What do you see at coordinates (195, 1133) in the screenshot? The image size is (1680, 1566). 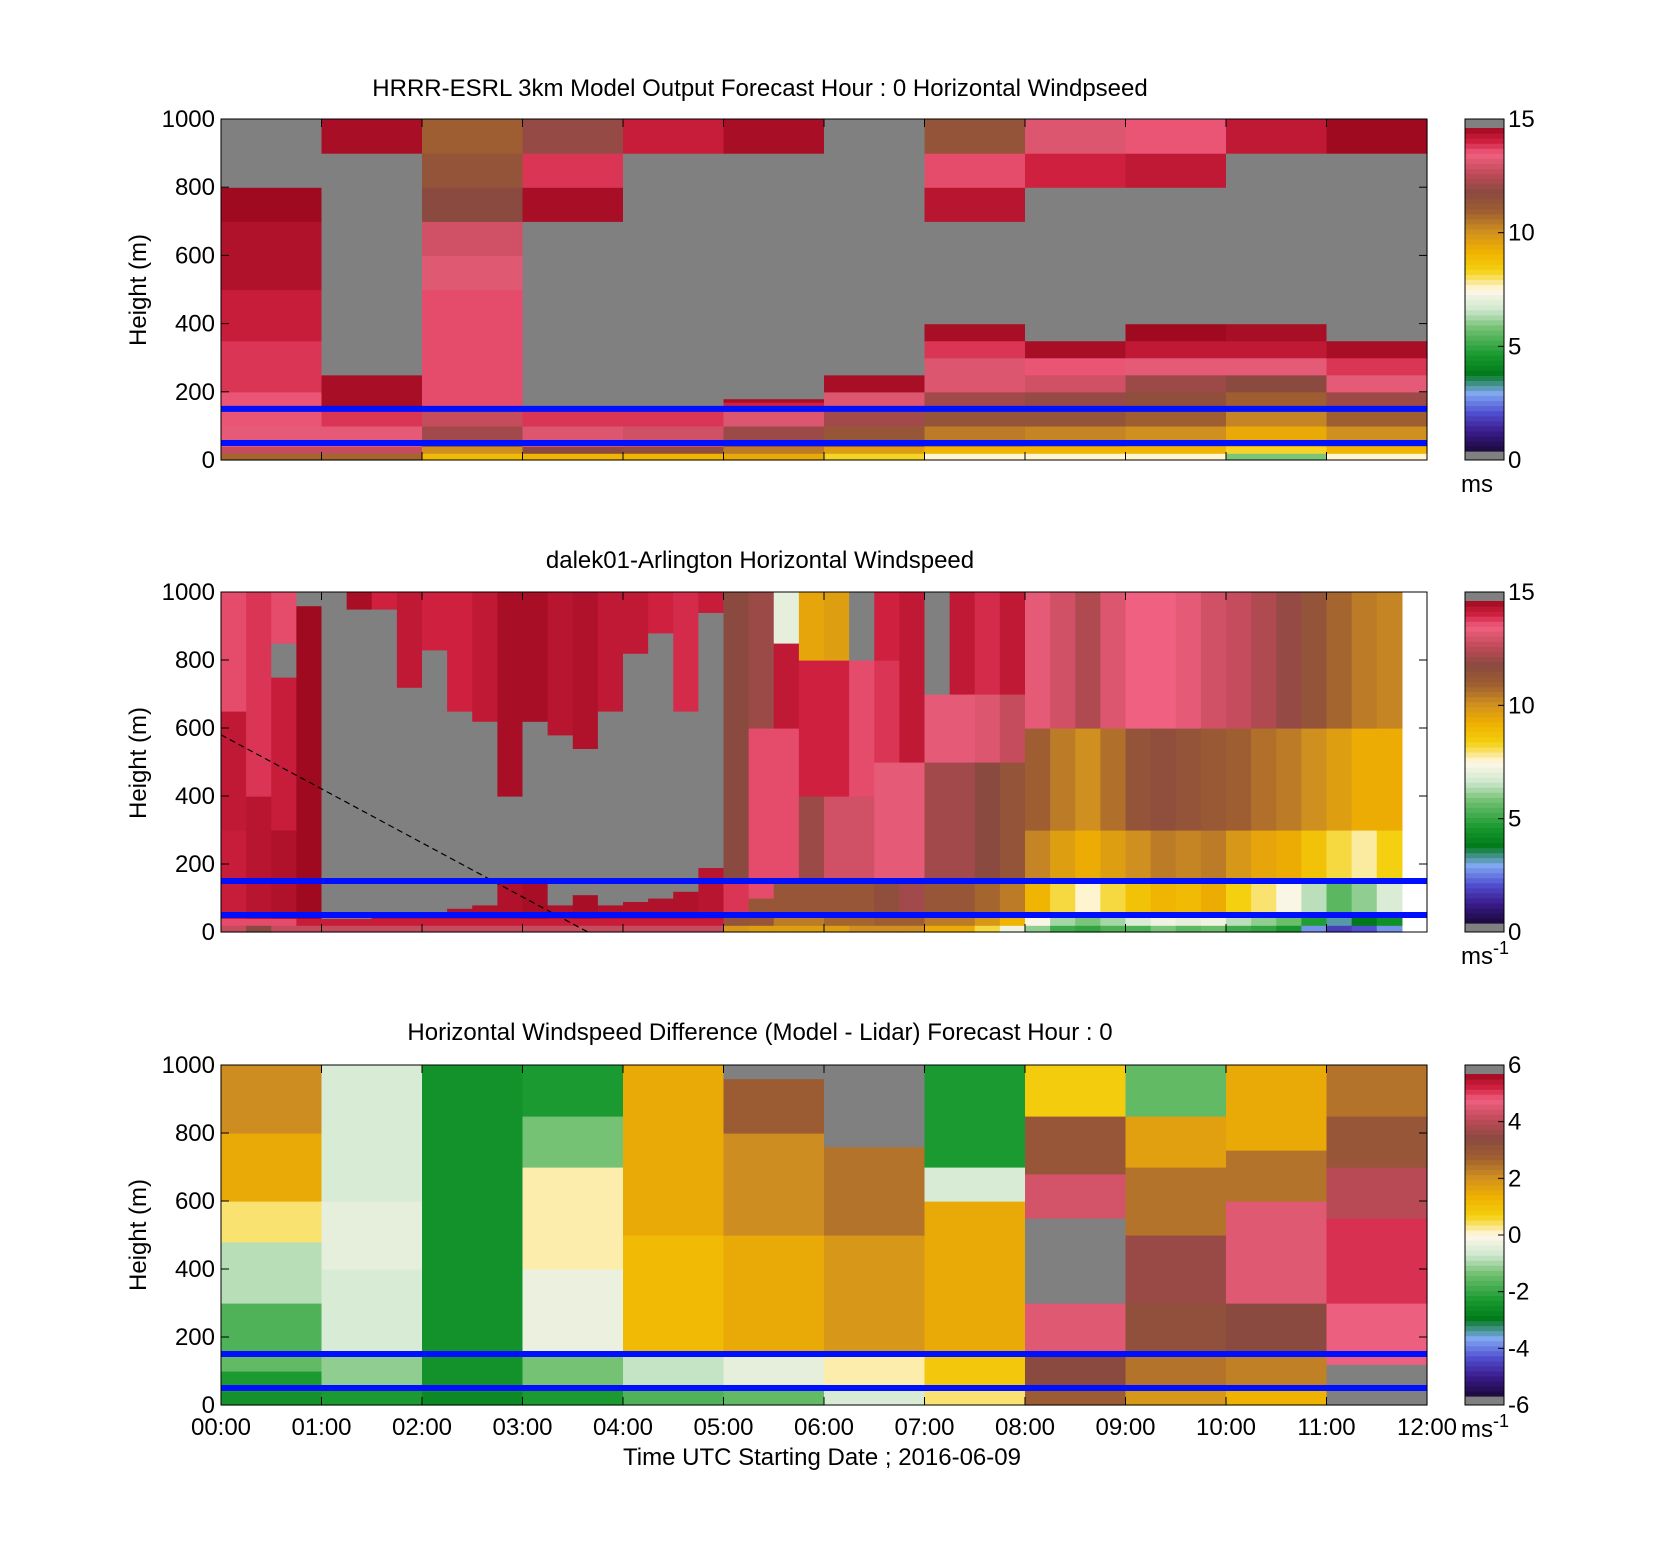 I see `y-tick-label: 800` at bounding box center [195, 1133].